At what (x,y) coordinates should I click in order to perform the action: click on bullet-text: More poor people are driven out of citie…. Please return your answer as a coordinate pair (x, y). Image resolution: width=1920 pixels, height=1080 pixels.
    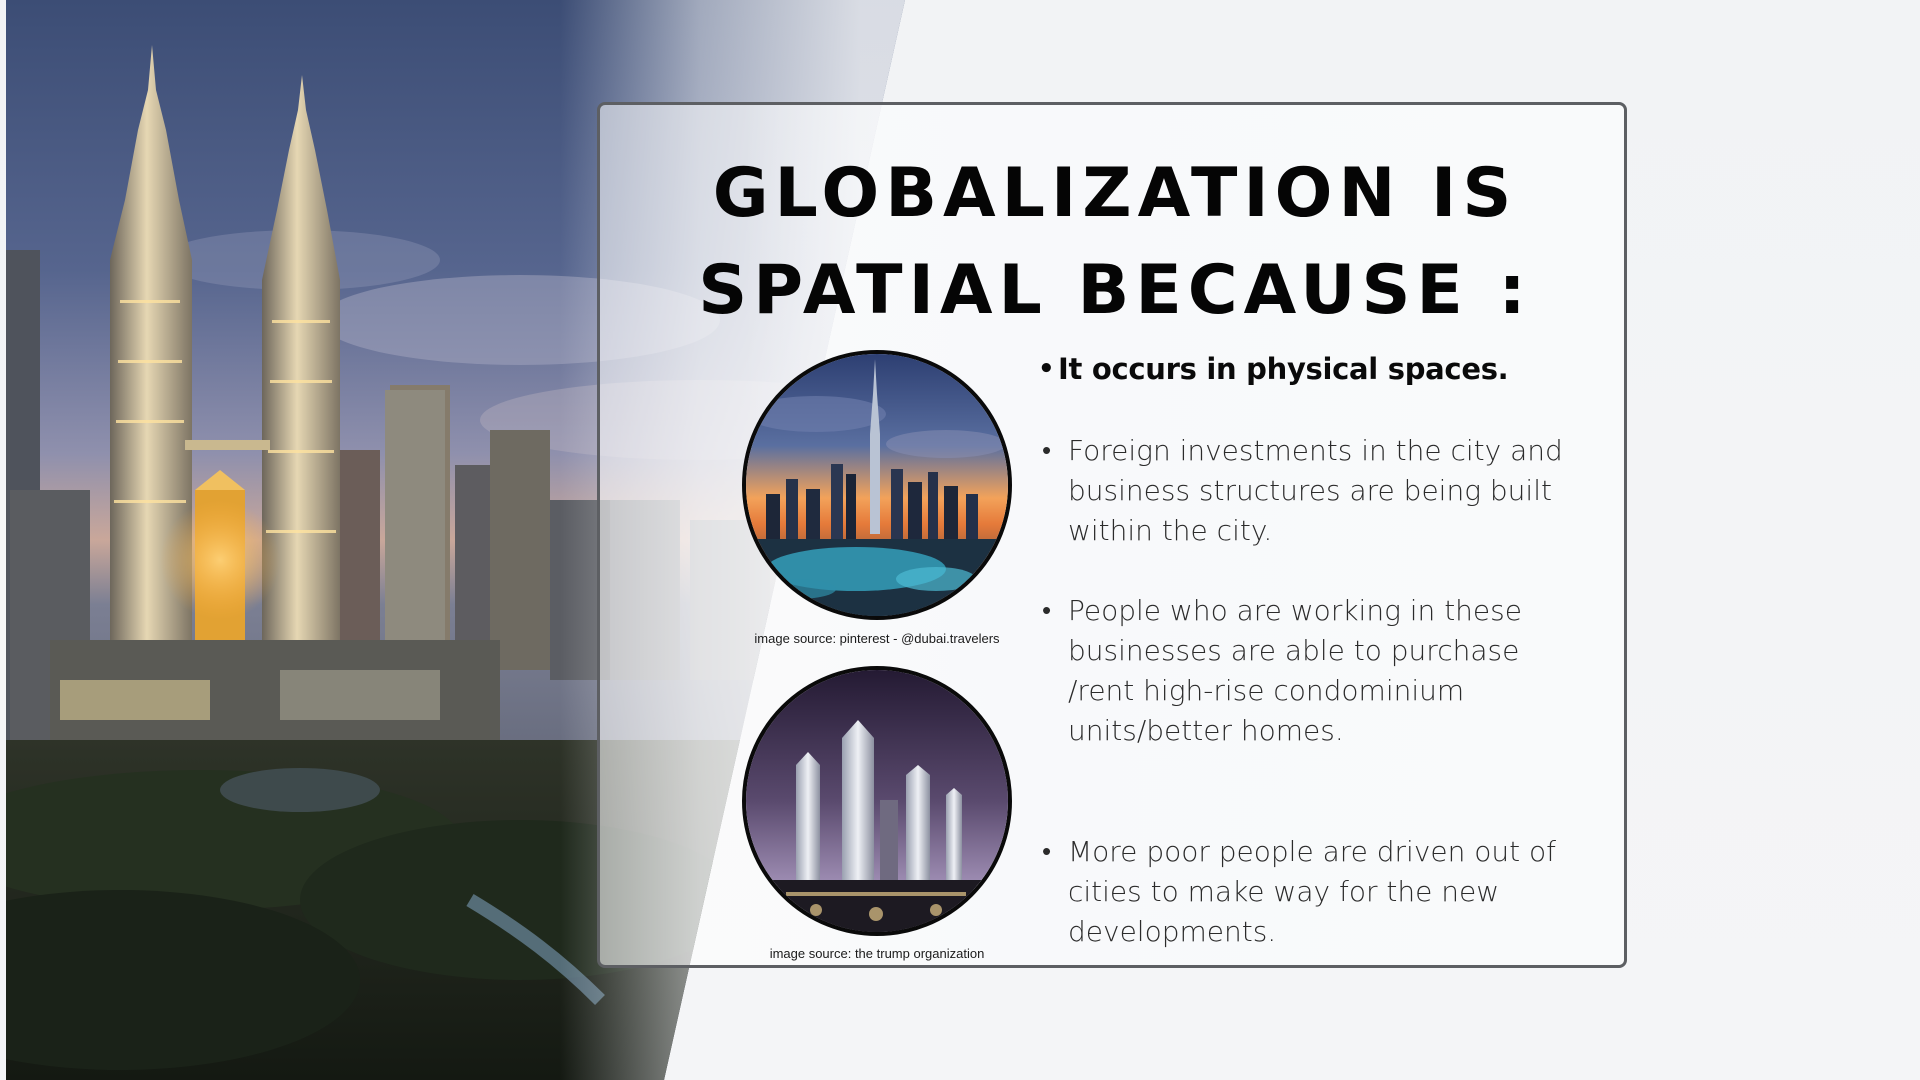
    Looking at the image, I should click on (1312, 891).